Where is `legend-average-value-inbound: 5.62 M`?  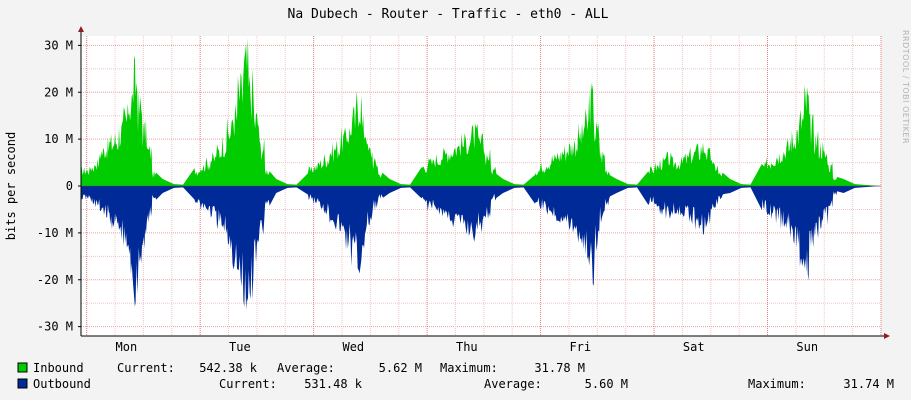 legend-average-value-inbound: 5.62 M is located at coordinates (400, 368).